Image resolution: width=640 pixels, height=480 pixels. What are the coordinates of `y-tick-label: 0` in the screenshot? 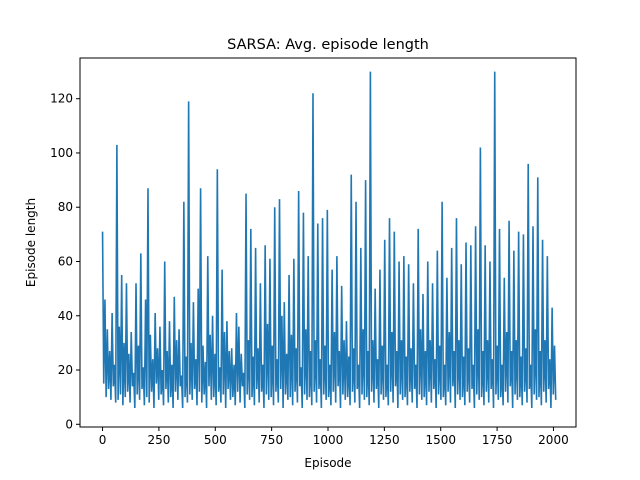 It's located at (69, 424).